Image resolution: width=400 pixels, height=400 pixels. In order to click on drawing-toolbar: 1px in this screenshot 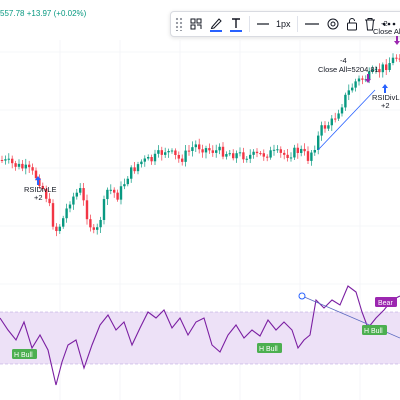, I will do `click(285, 24)`.